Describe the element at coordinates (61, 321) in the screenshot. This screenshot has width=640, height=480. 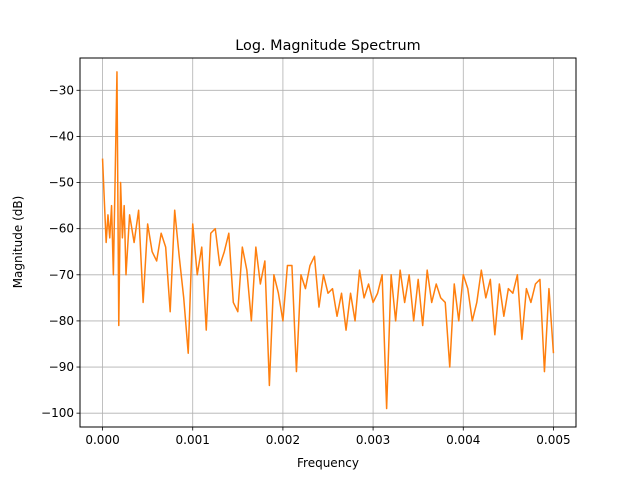
I see `y-tick-label: −80` at that location.